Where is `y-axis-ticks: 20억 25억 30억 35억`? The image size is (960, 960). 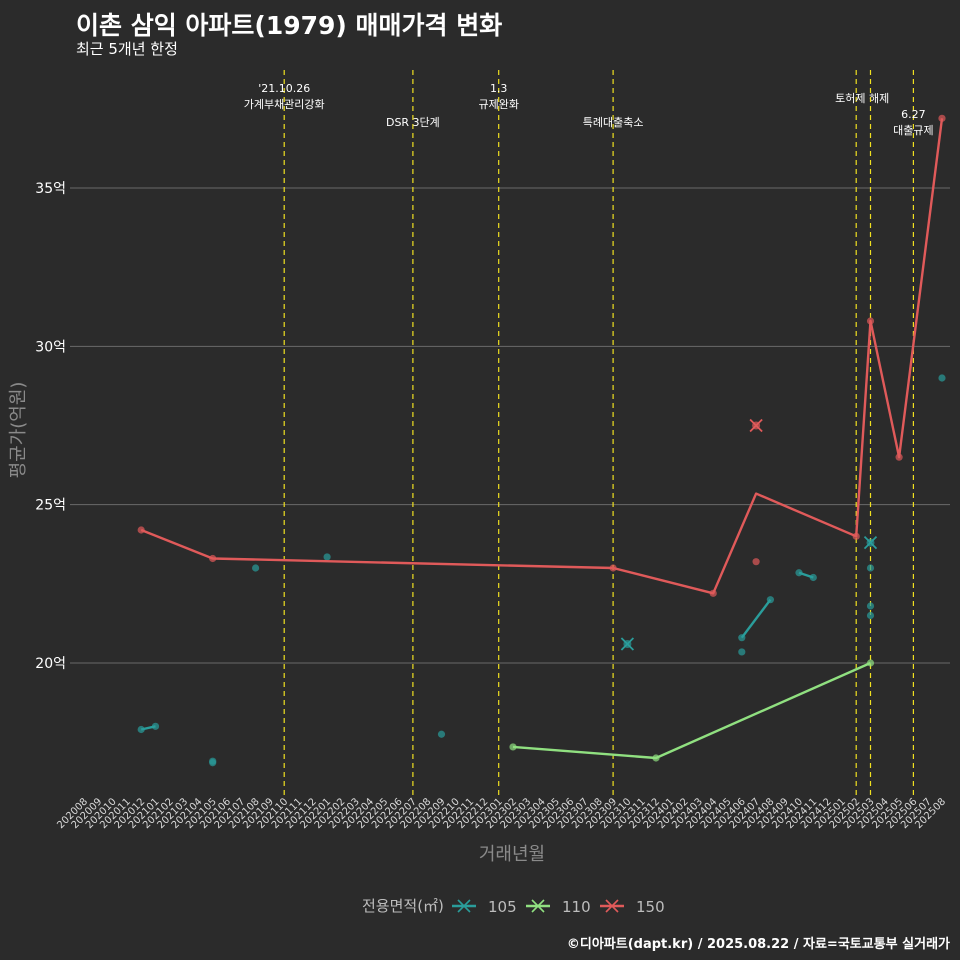 y-axis-ticks: 20억 25억 30억 35억 is located at coordinates (50, 426).